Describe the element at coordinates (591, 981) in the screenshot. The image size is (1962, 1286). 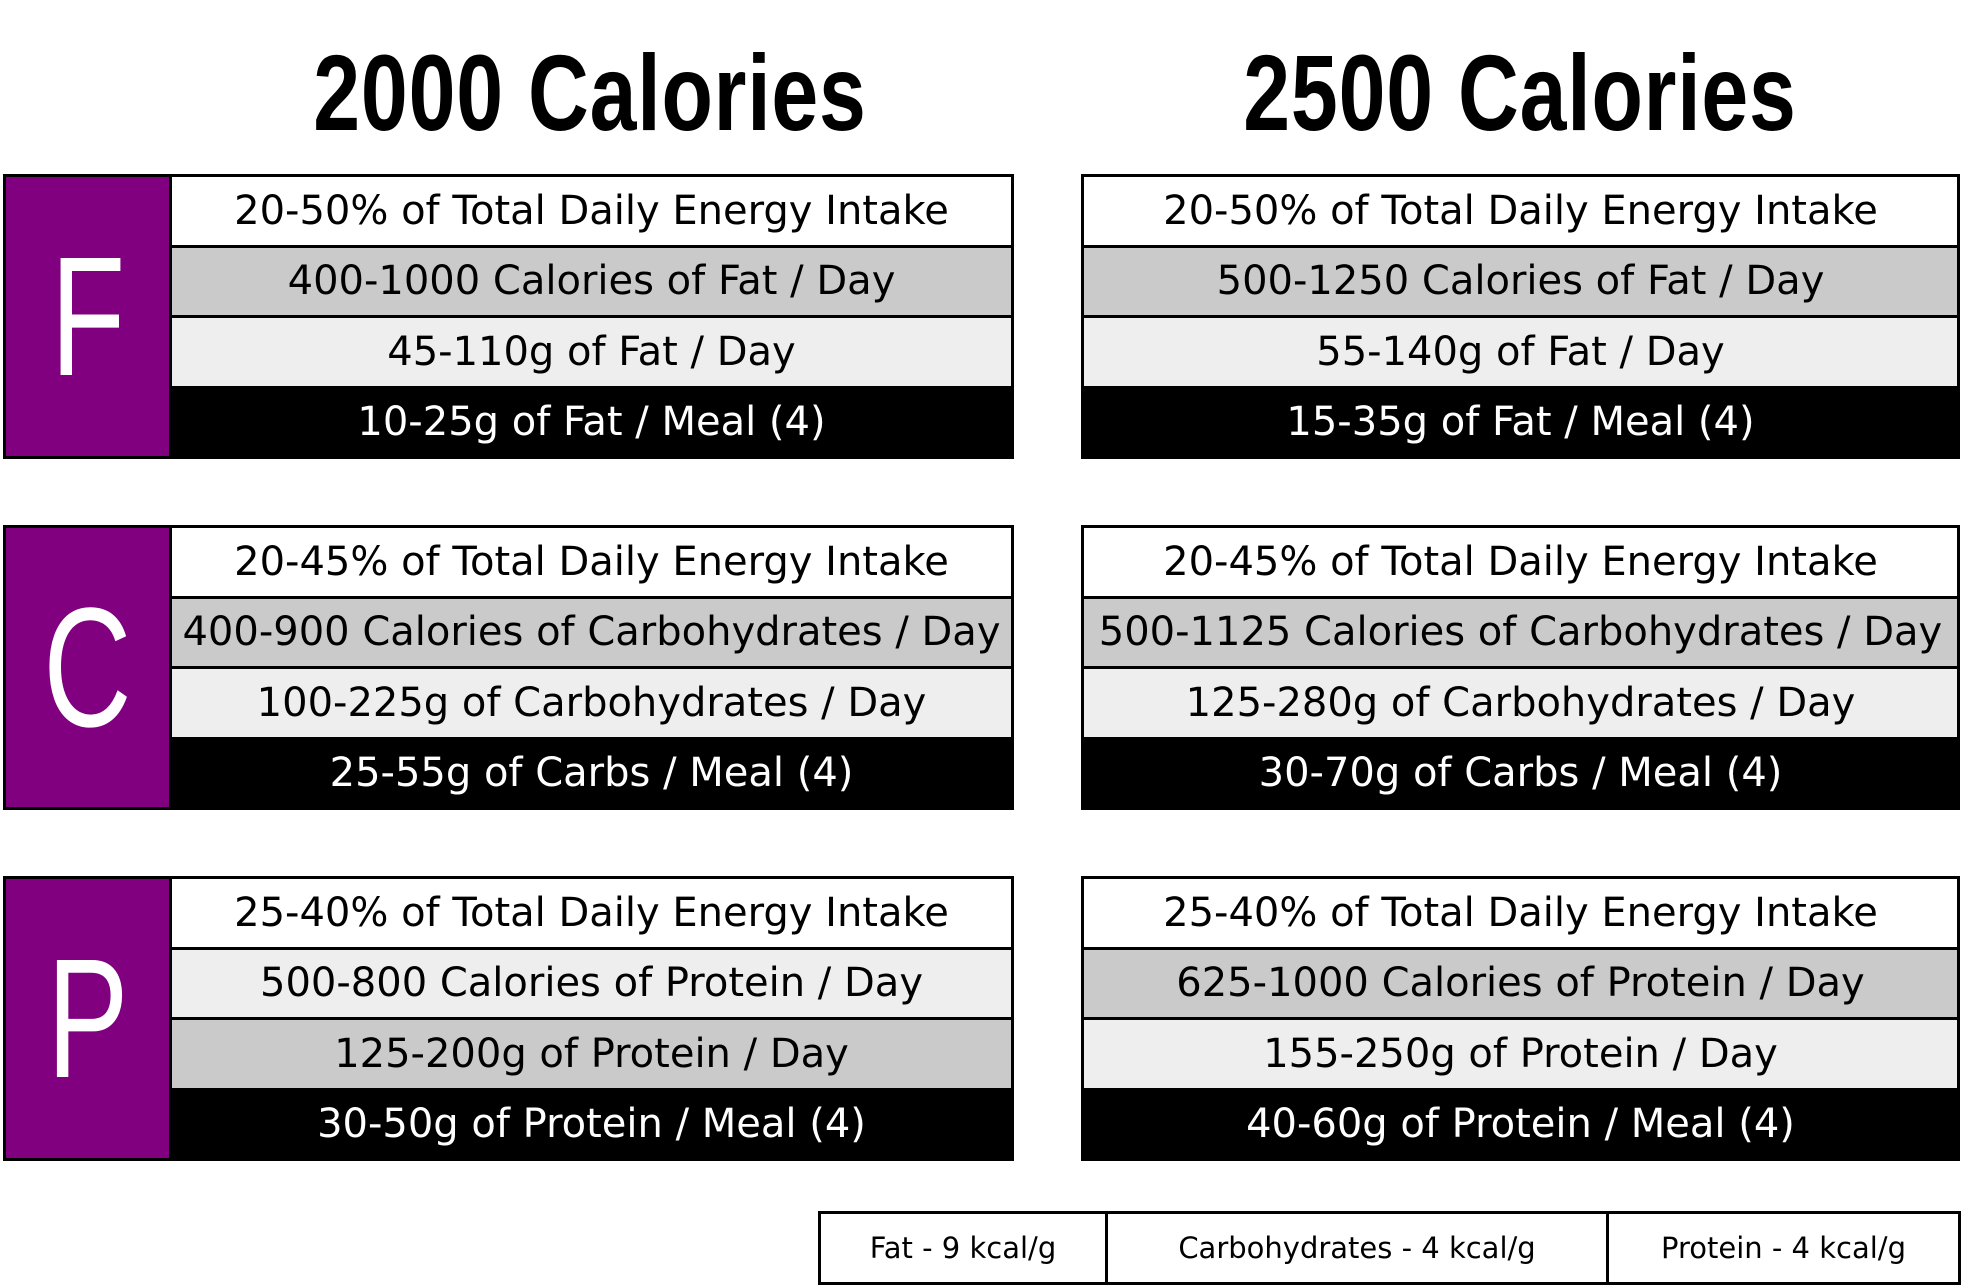
I see `protein-calories-row: 500-800 Calories of Protein / Day` at that location.